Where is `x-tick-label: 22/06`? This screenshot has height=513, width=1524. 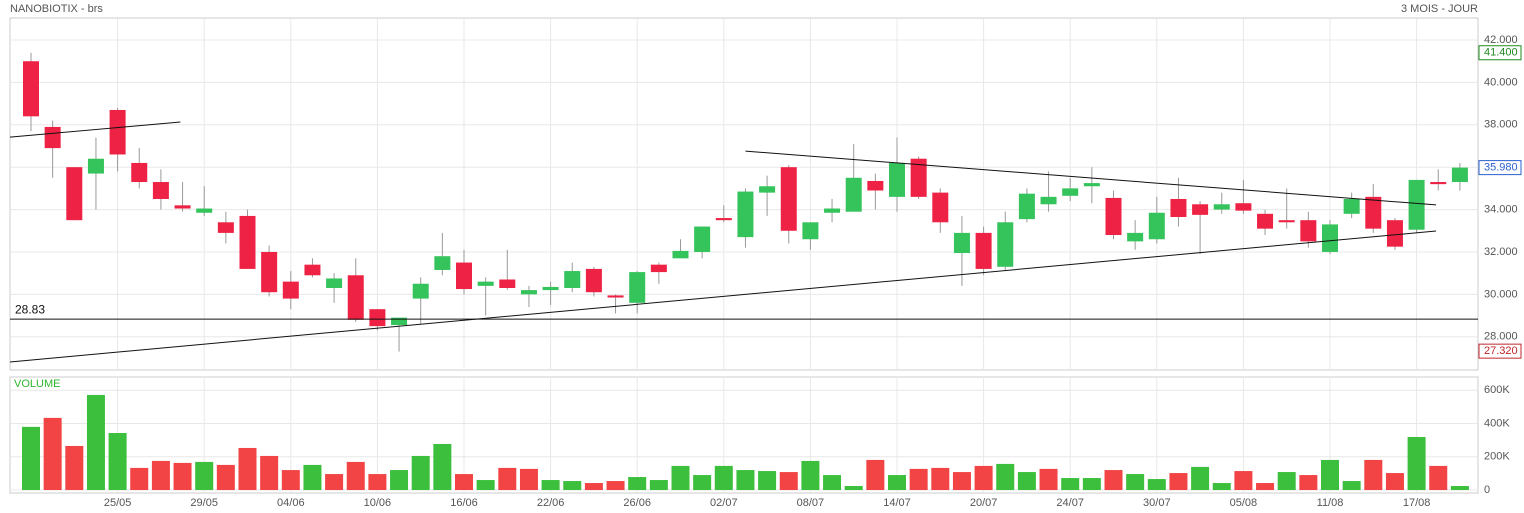
x-tick-label: 22/06 is located at coordinates (551, 503).